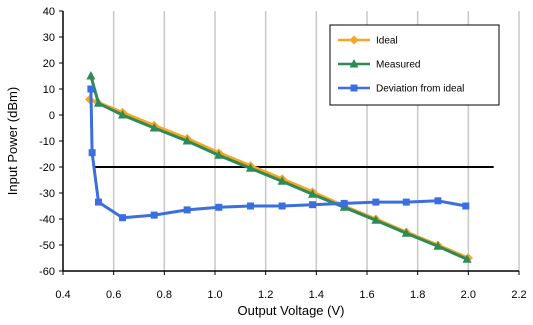  I want to click on y-tick-label: -40, so click(47, 220).